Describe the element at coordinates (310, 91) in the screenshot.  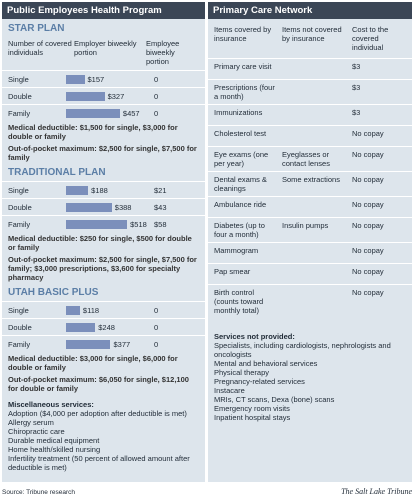
I see `coverage-row: Prescriptions (four a month) $3` at that location.